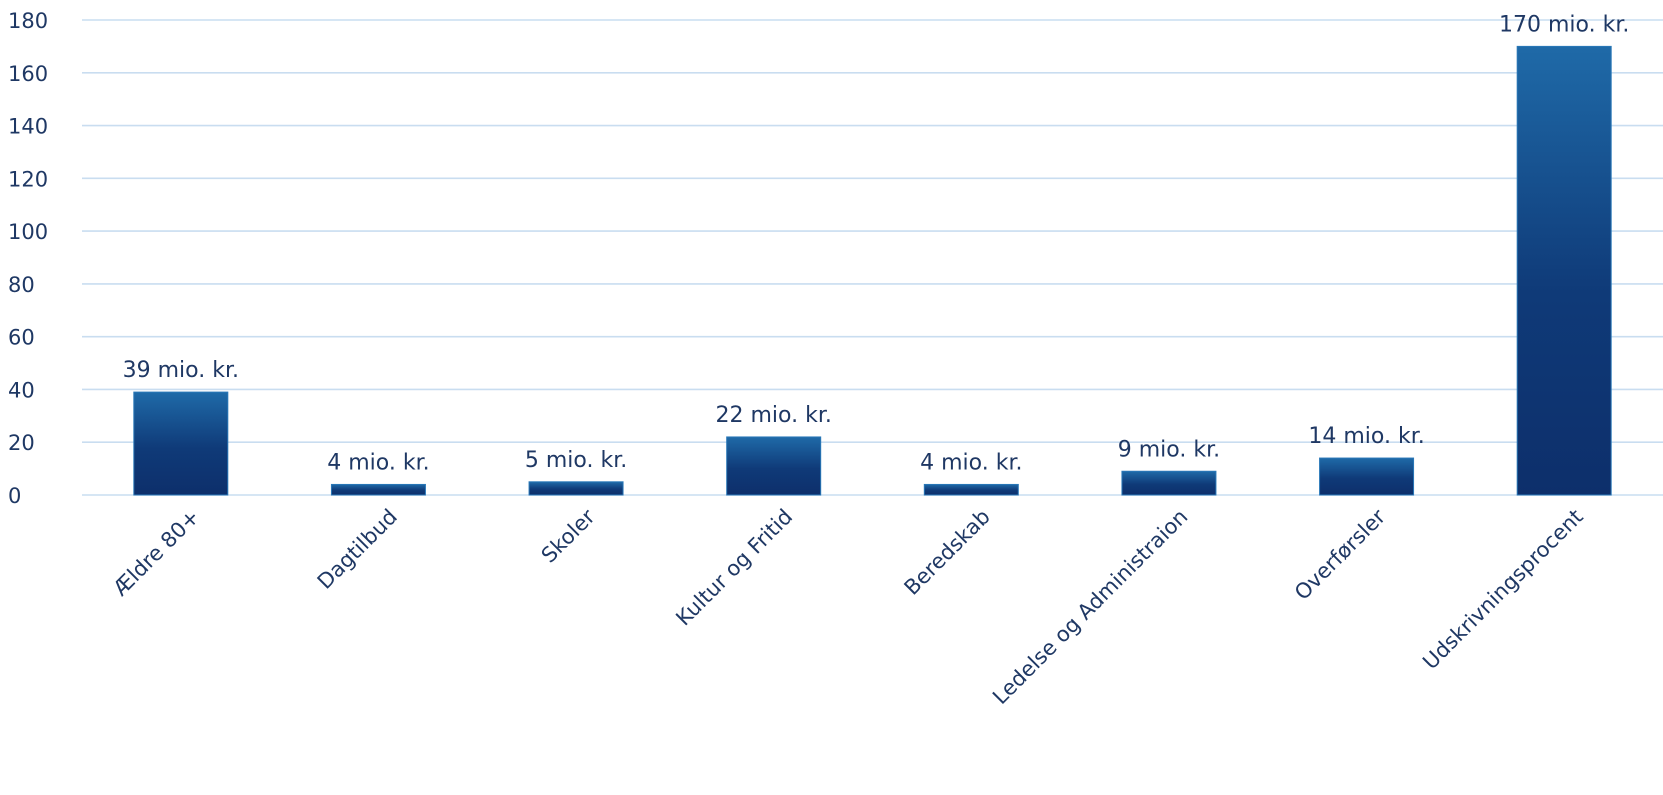  Describe the element at coordinates (21, 338) in the screenshot. I see `y-tick-label: 60` at that location.